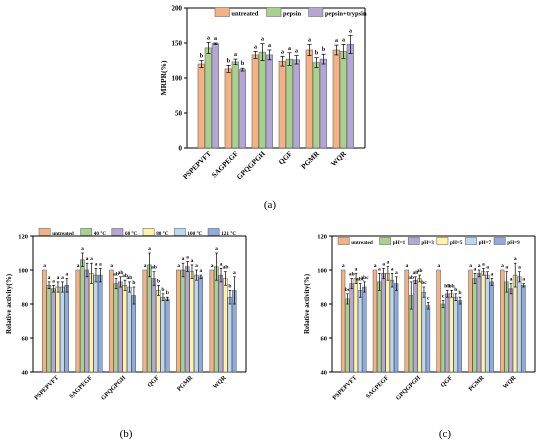 This screenshot has width=550, height=440. Describe the element at coordinates (445, 434) in the screenshot. I see `panel-label: (c)` at that location.